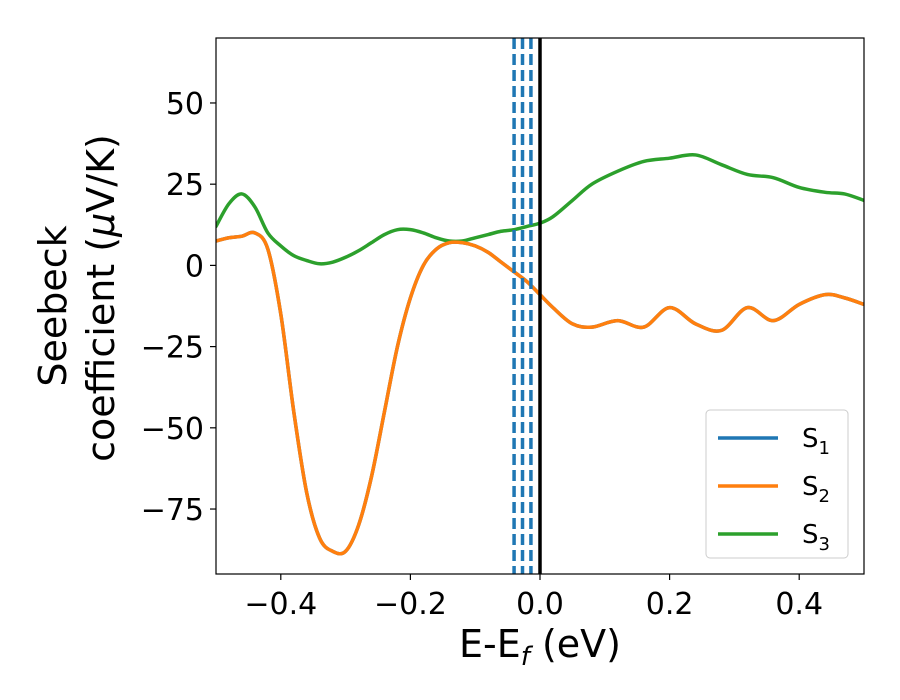 The width and height of the screenshot is (900, 700). Describe the element at coordinates (101, 298) in the screenshot. I see `y-axis-label-line2: coefficient (μV/K)` at that location.